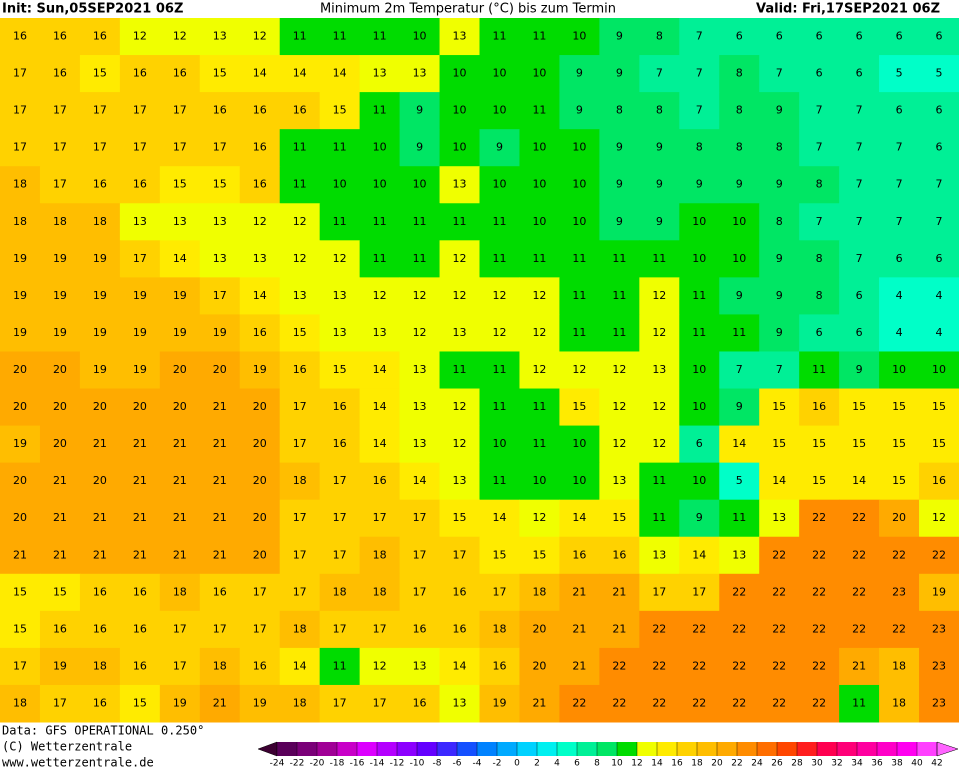 This screenshot has height=774, width=959. What do you see at coordinates (939, 73) in the screenshot?
I see `temperature-label: 5` at bounding box center [939, 73].